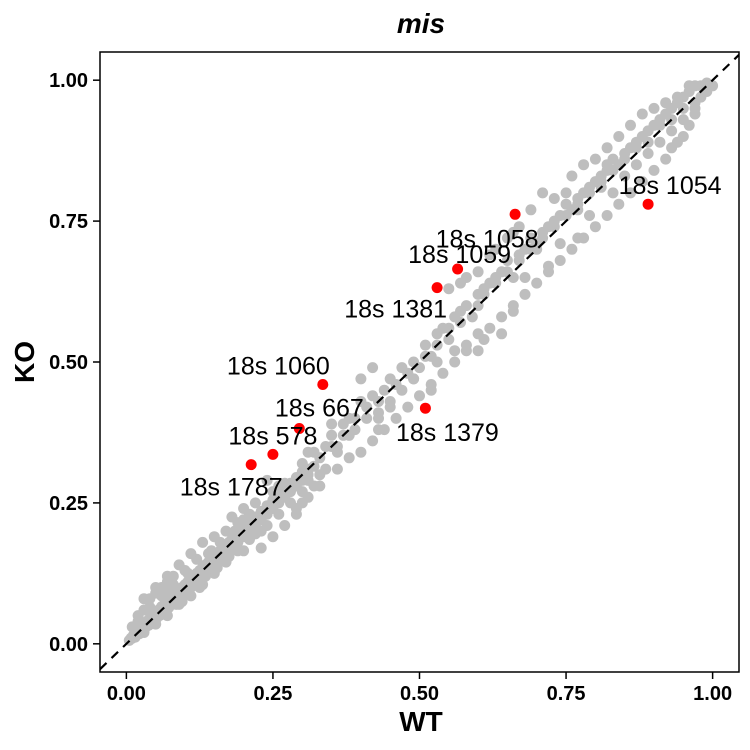  Describe the element at coordinates (272, 694) in the screenshot. I see `x-tick-label: 0.25` at that location.